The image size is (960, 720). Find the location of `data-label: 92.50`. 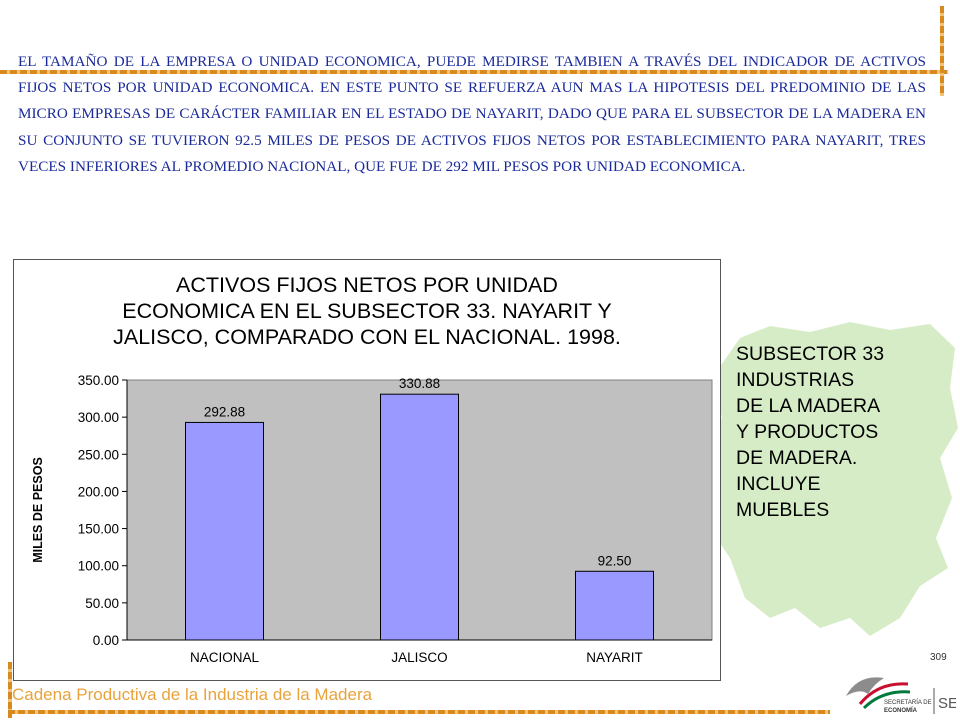

data-label: 92.50 is located at coordinates (615, 560).